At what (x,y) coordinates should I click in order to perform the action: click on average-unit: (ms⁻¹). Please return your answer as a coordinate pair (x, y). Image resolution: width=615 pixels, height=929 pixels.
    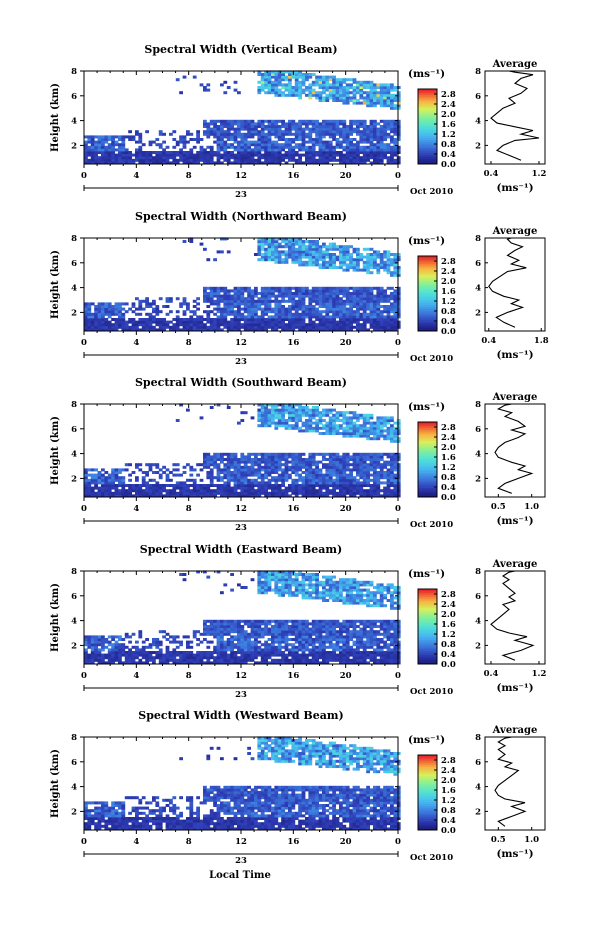
    Looking at the image, I should click on (514, 521).